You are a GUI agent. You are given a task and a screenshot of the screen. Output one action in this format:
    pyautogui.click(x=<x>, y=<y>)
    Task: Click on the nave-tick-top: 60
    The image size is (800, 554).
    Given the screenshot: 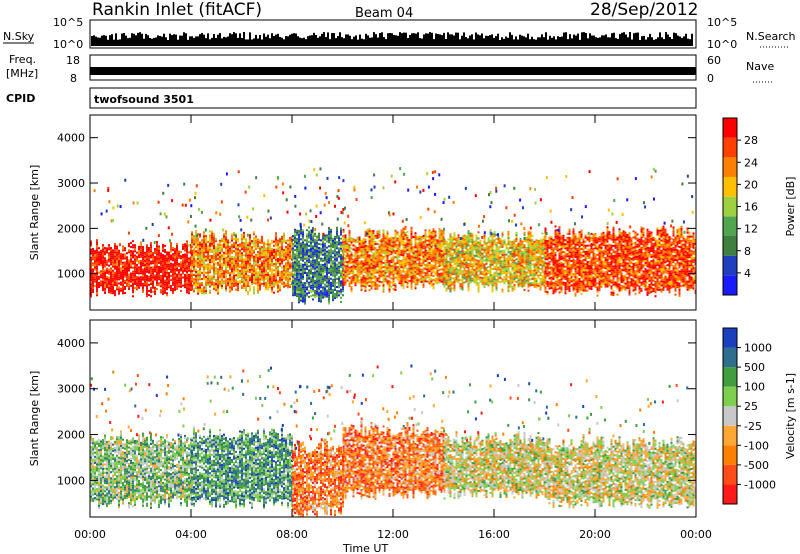 What is the action you would take?
    pyautogui.click(x=714, y=60)
    